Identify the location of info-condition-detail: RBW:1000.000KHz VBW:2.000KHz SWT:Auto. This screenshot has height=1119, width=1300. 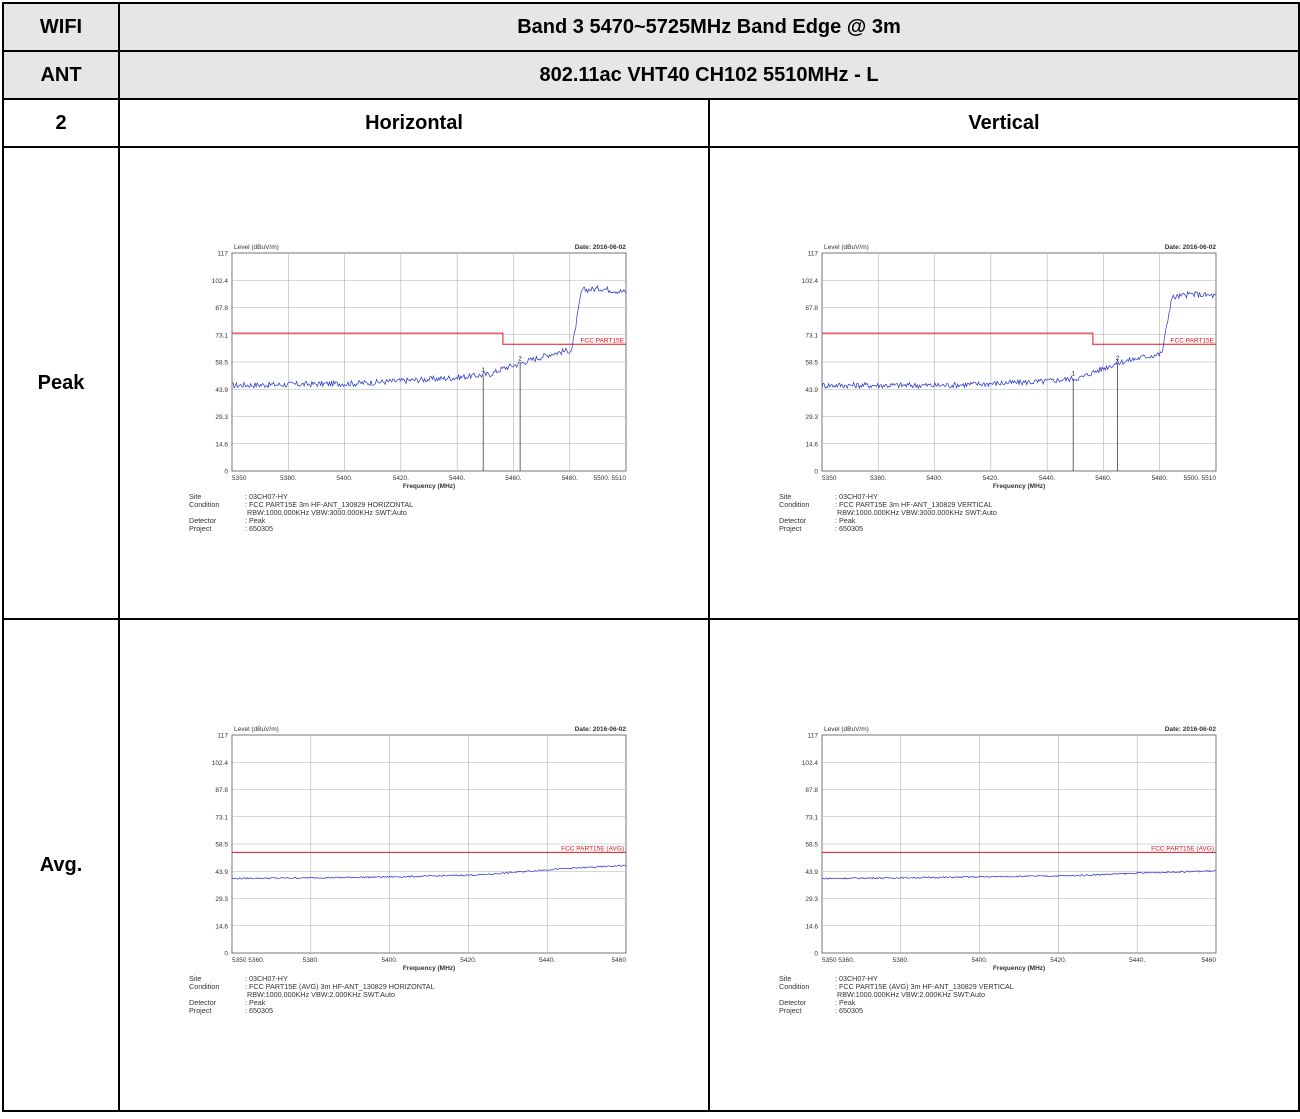
(1004, 995).